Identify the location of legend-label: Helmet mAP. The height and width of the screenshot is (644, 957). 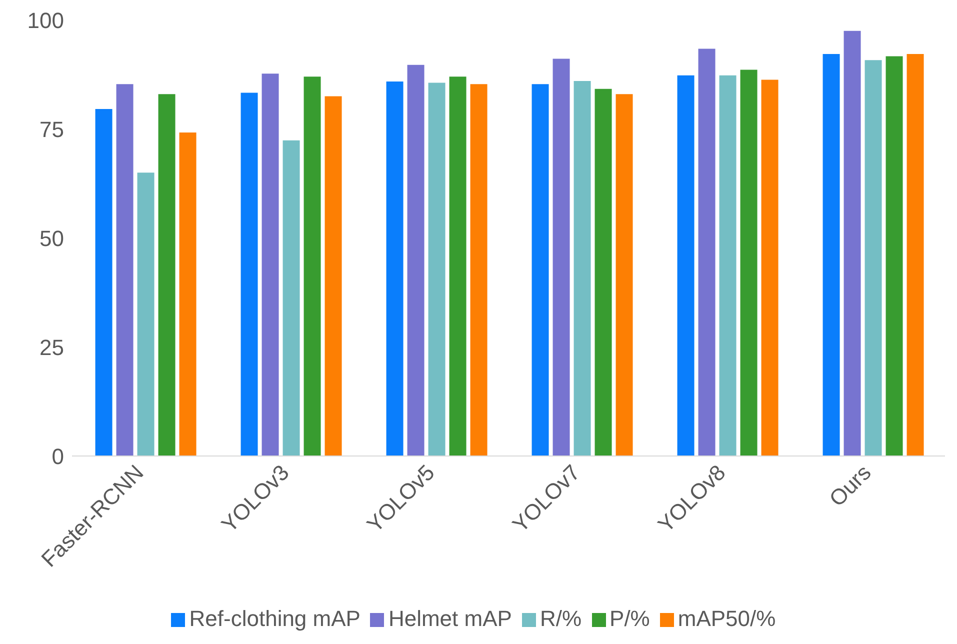
(450, 618).